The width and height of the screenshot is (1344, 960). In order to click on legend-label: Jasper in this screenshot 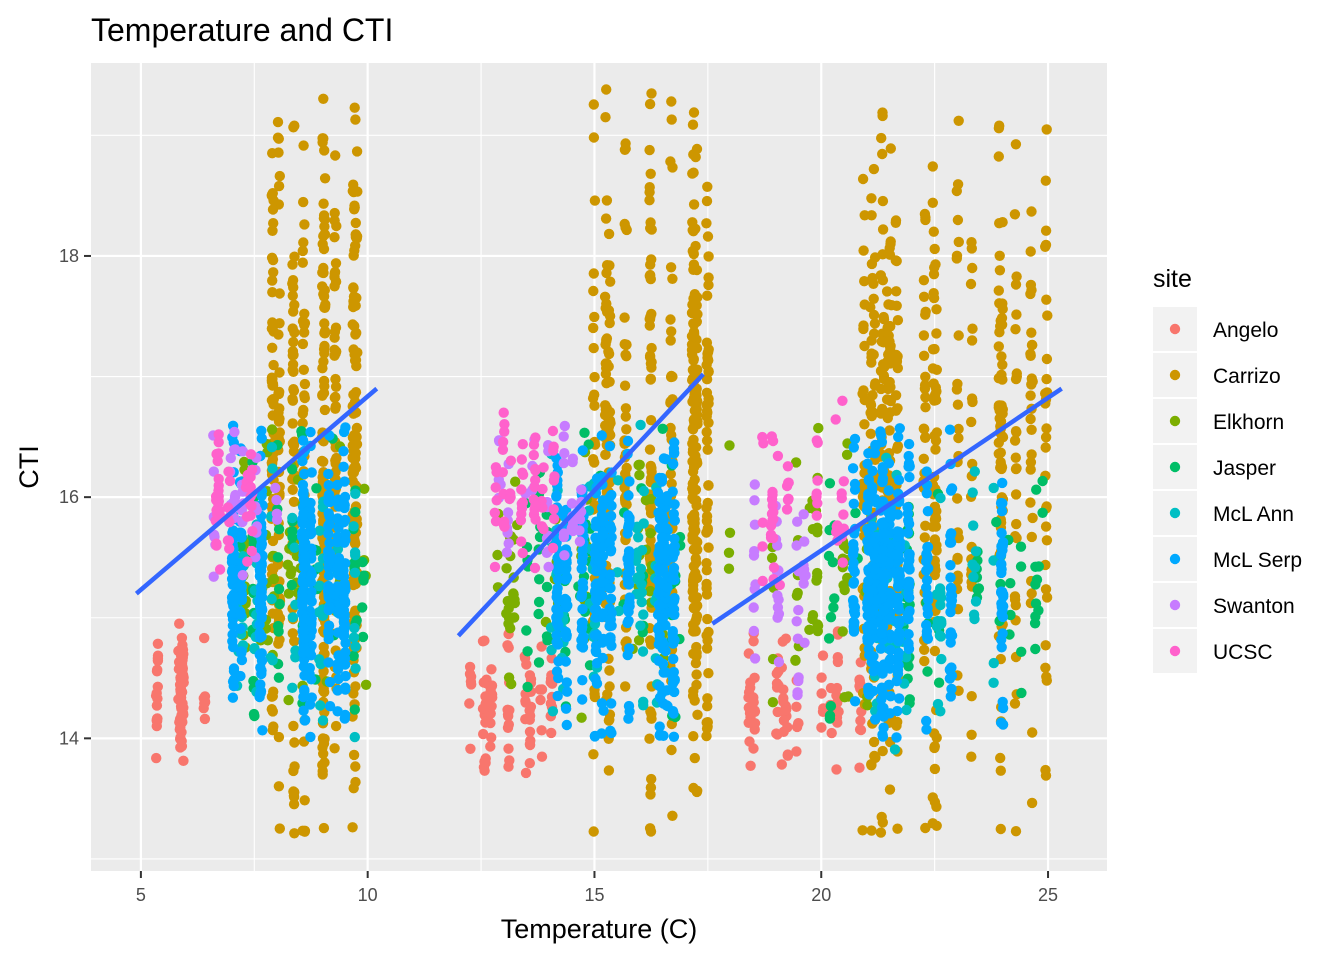, I will do `click(1244, 468)`.